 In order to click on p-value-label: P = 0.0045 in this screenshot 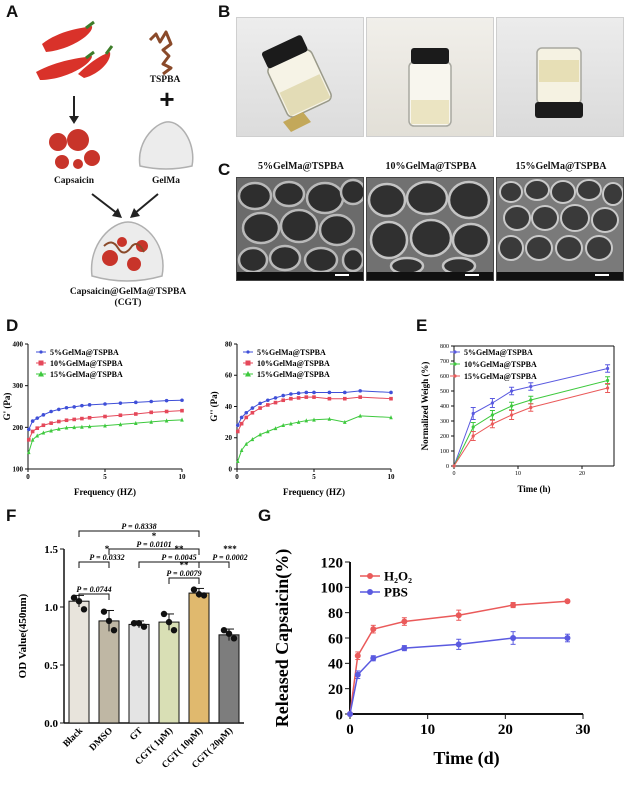, I will do `click(178, 557)`.